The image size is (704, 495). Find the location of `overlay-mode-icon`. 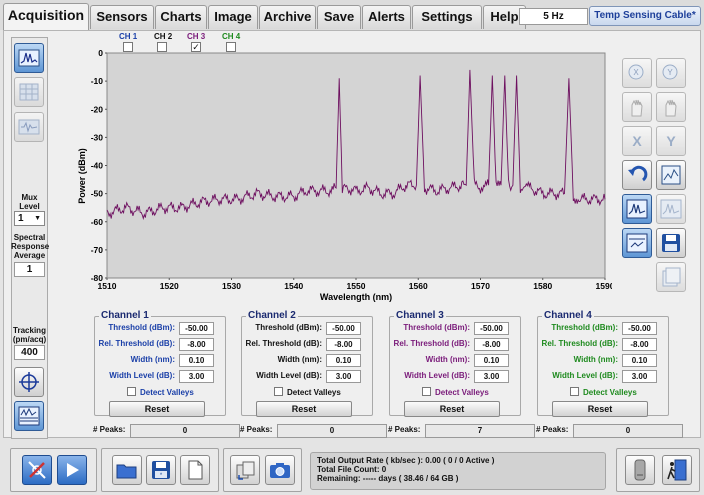

overlay-mode-icon is located at coordinates (671, 209).